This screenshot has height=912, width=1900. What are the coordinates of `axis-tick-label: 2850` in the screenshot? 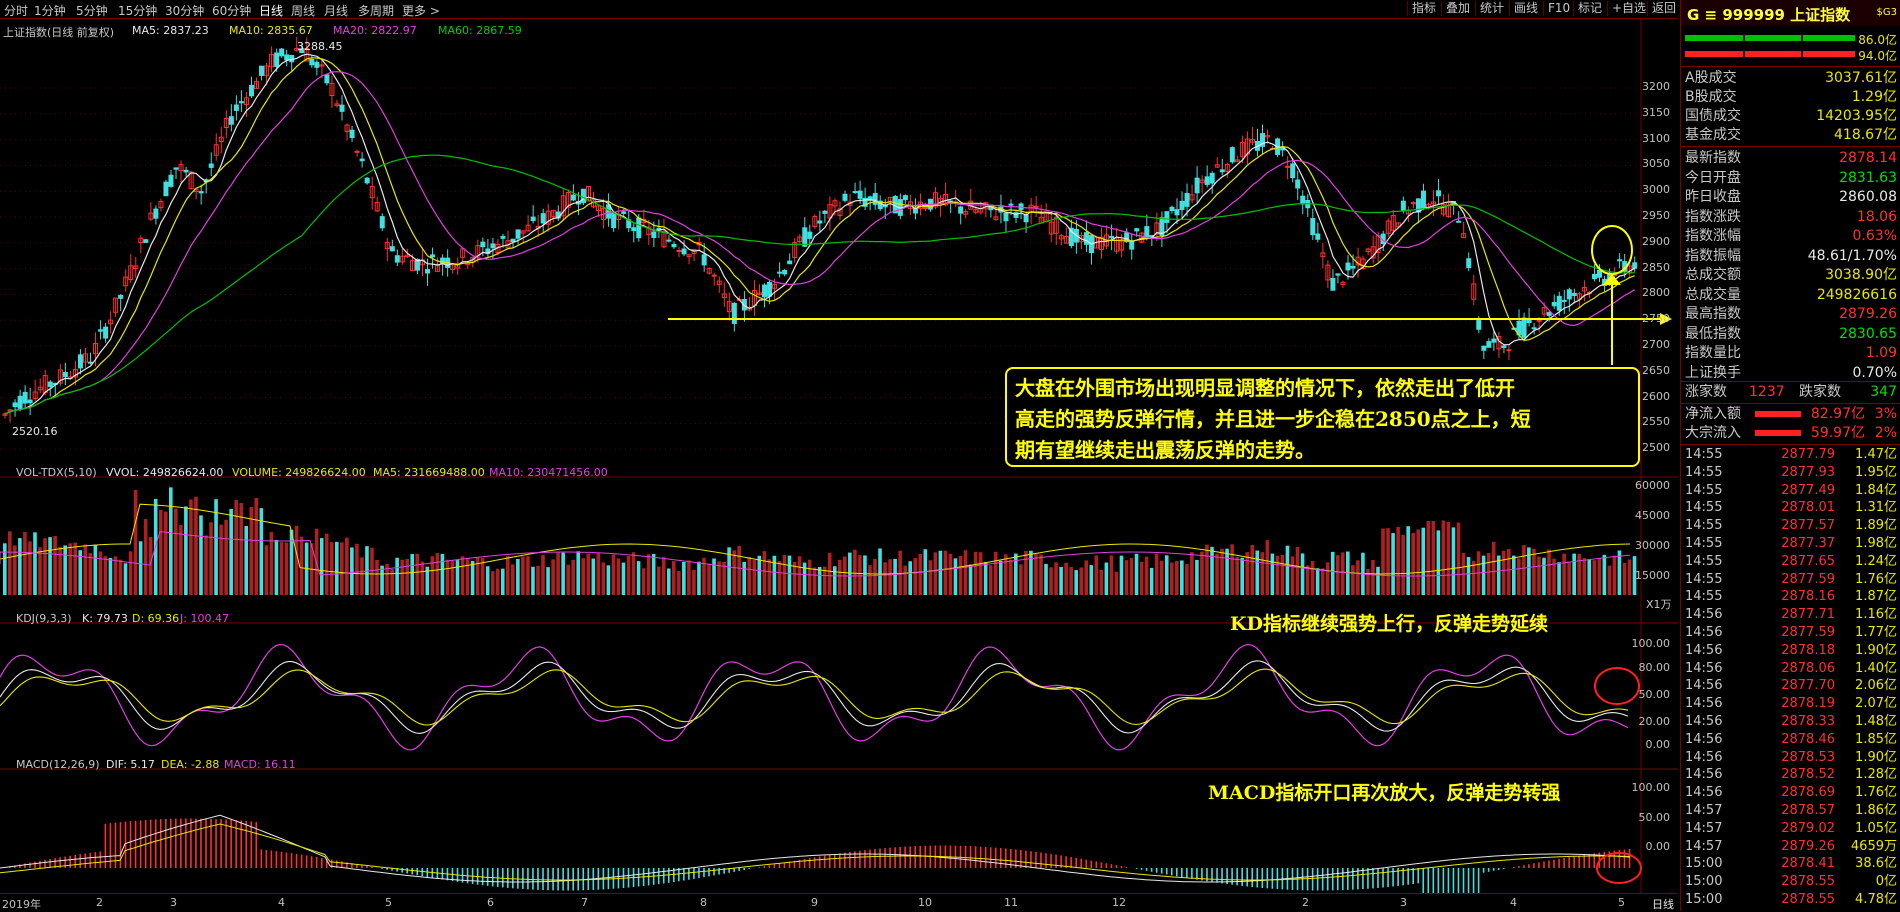 It's located at (1635, 267).